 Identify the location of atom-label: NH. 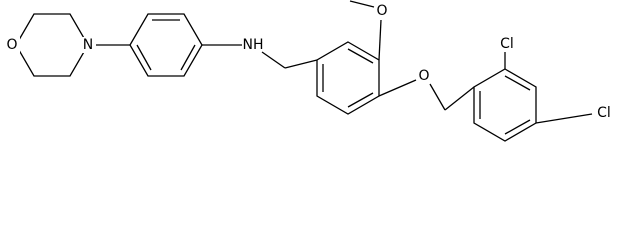
(253, 45).